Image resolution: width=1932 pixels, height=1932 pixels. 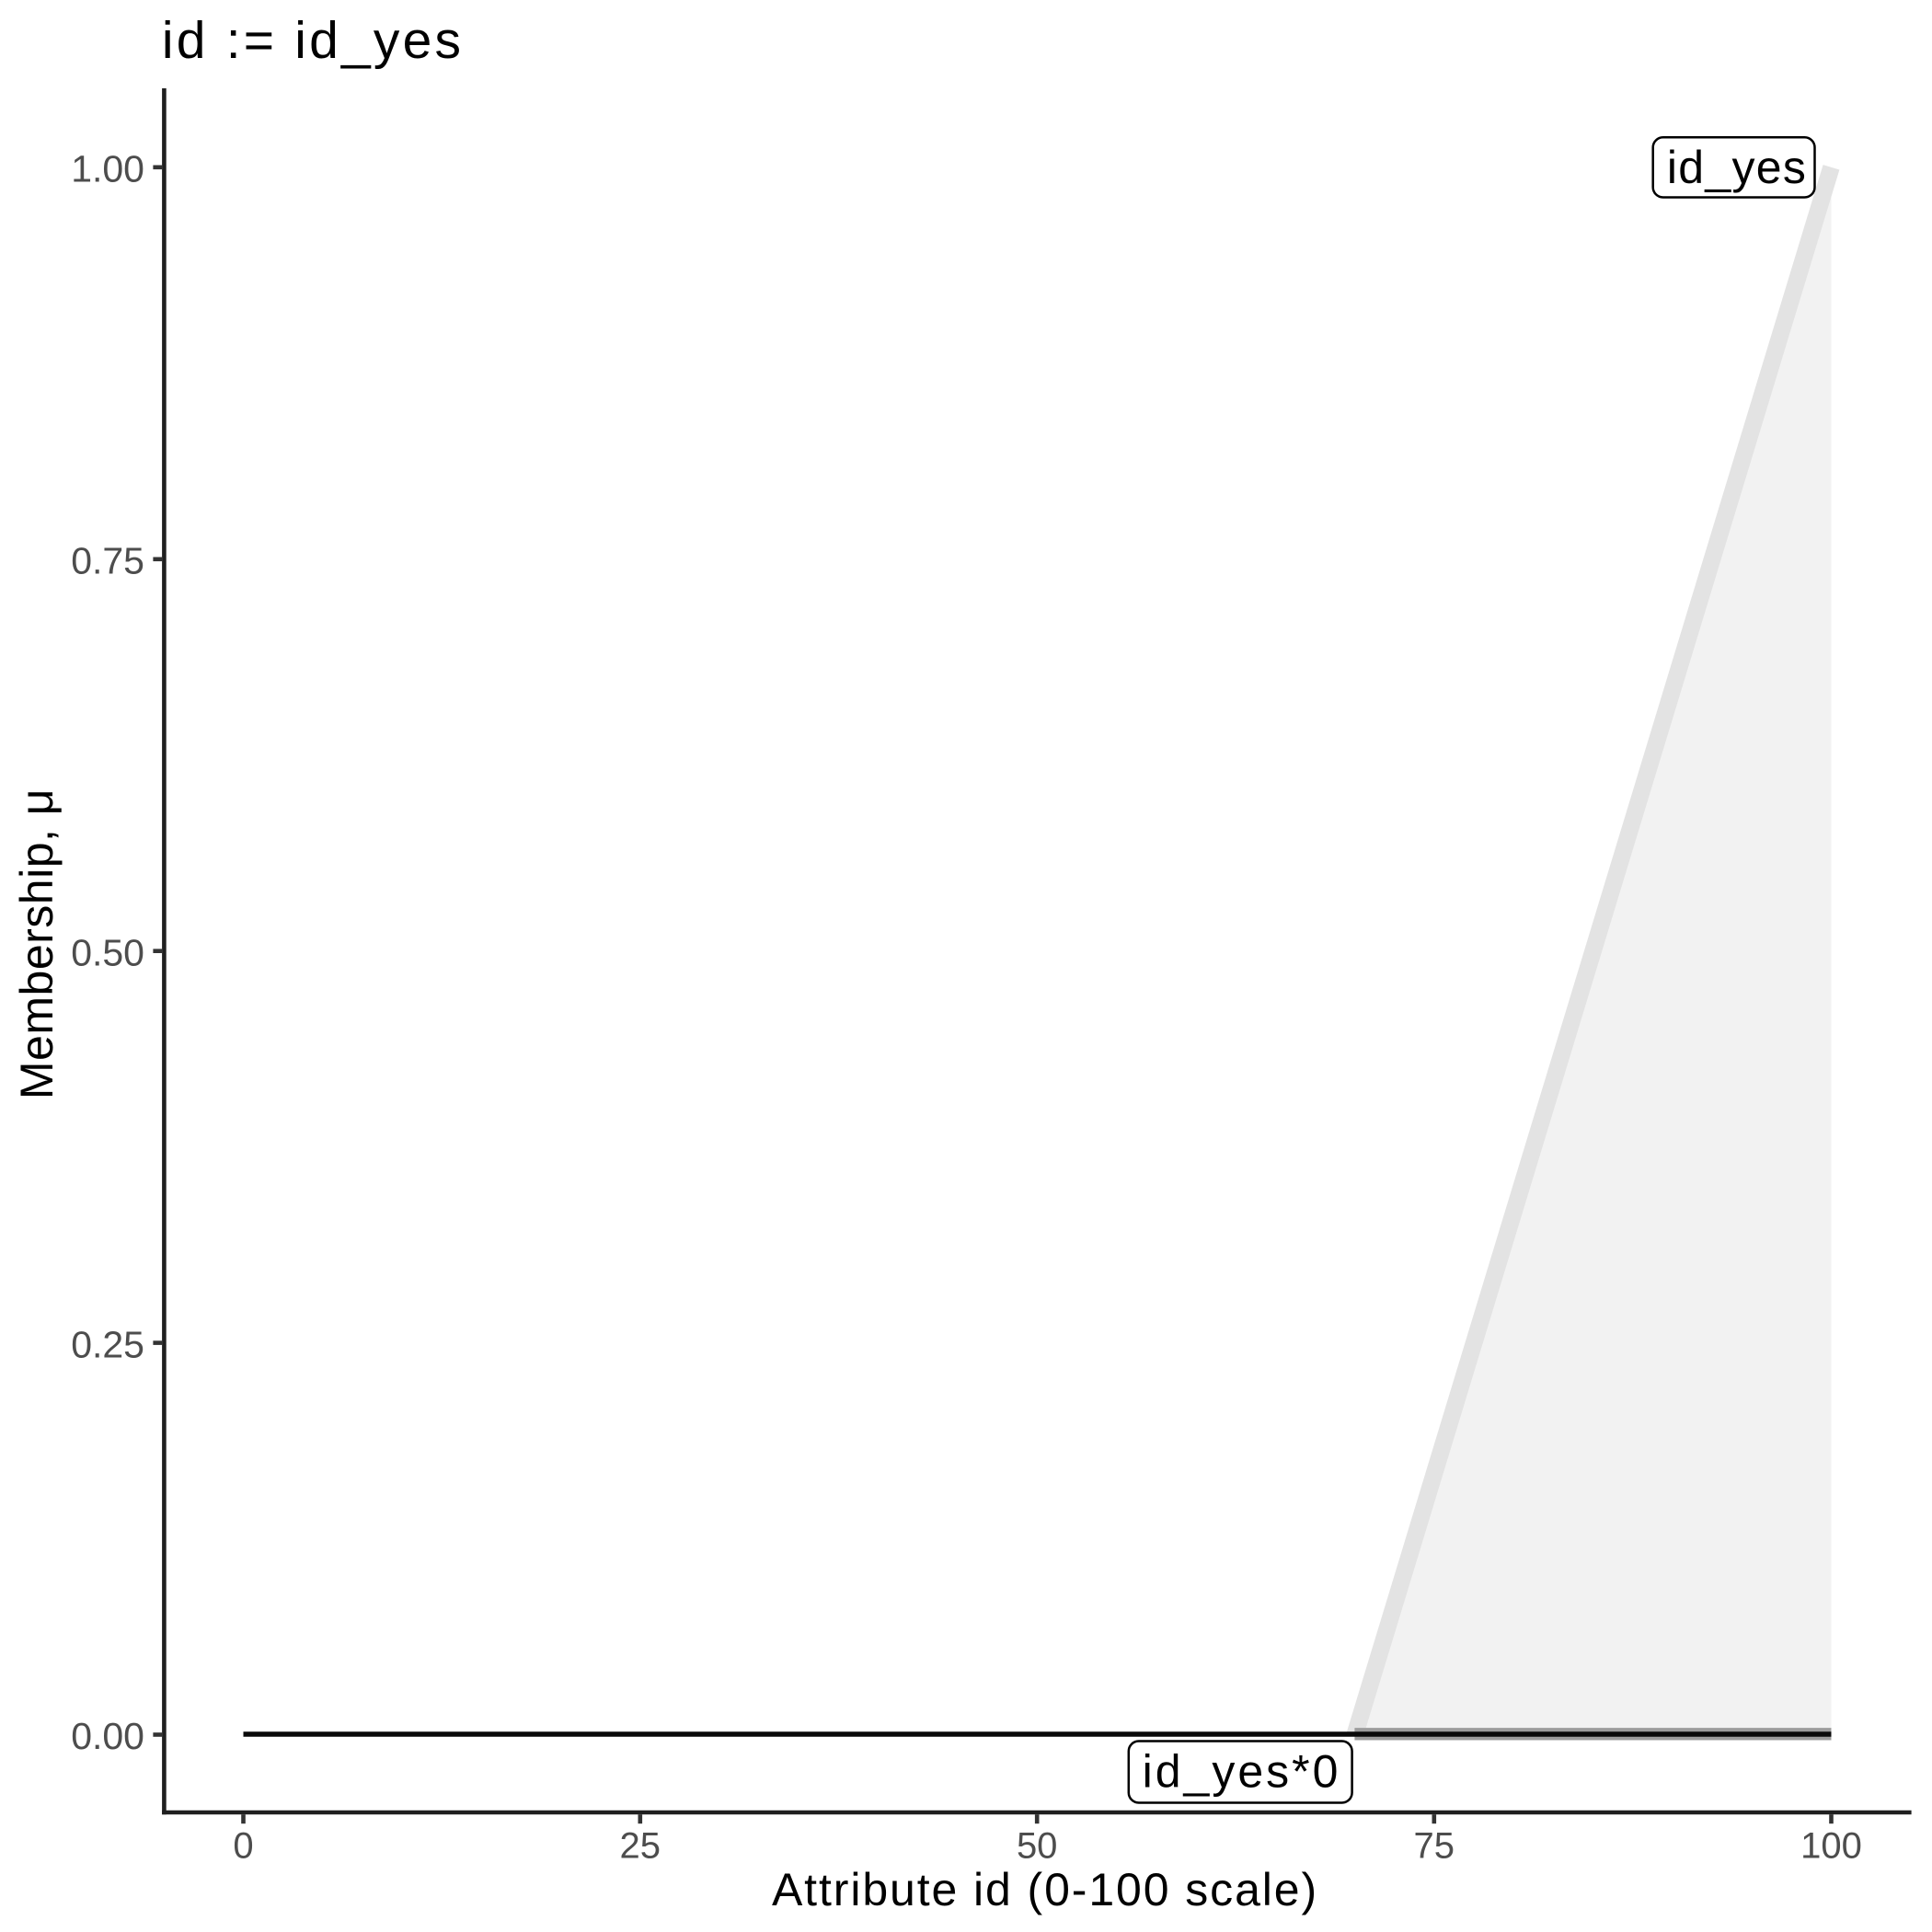 I want to click on svg-text: id_yes*0, so click(x=1242, y=1772).